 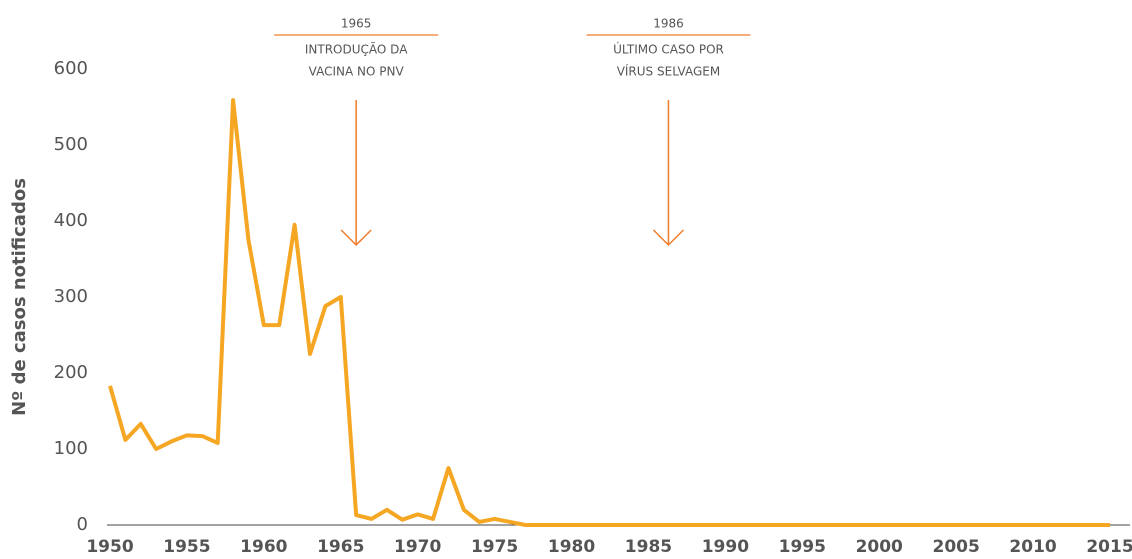 I want to click on x-tick-label: 1985, so click(x=648, y=547).